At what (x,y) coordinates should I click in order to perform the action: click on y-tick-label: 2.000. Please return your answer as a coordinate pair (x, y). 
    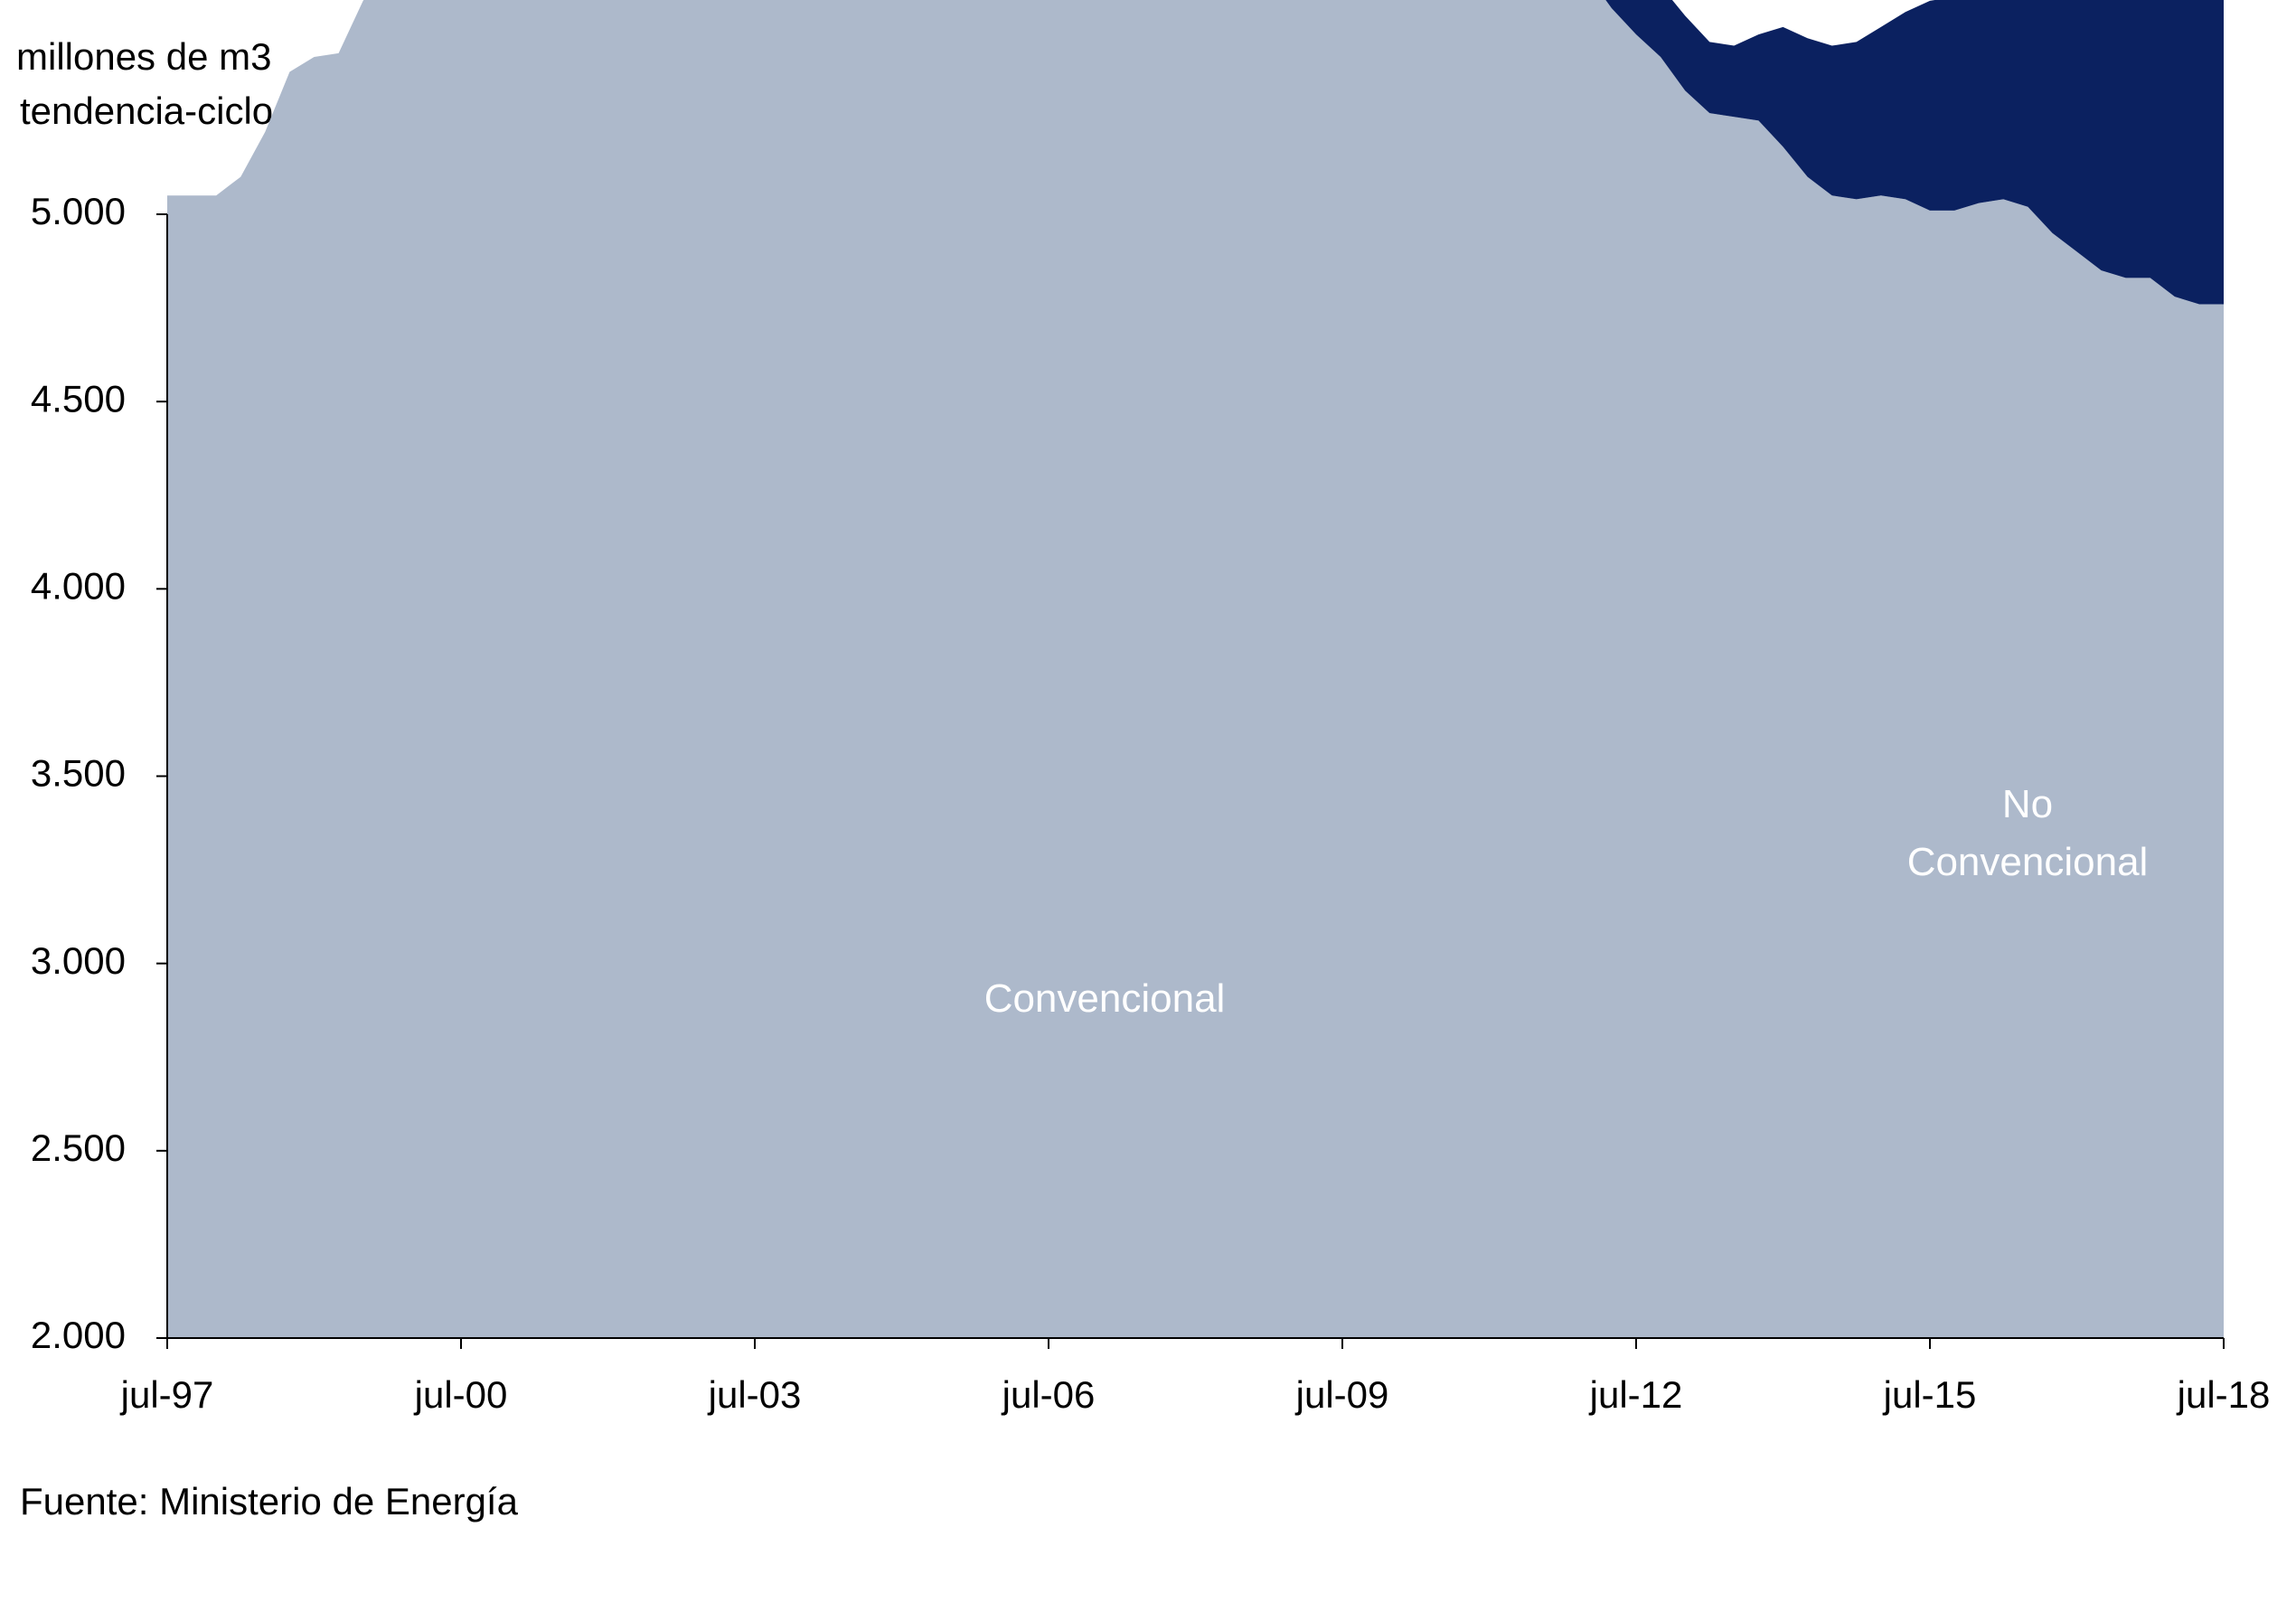
    Looking at the image, I should click on (78, 1335).